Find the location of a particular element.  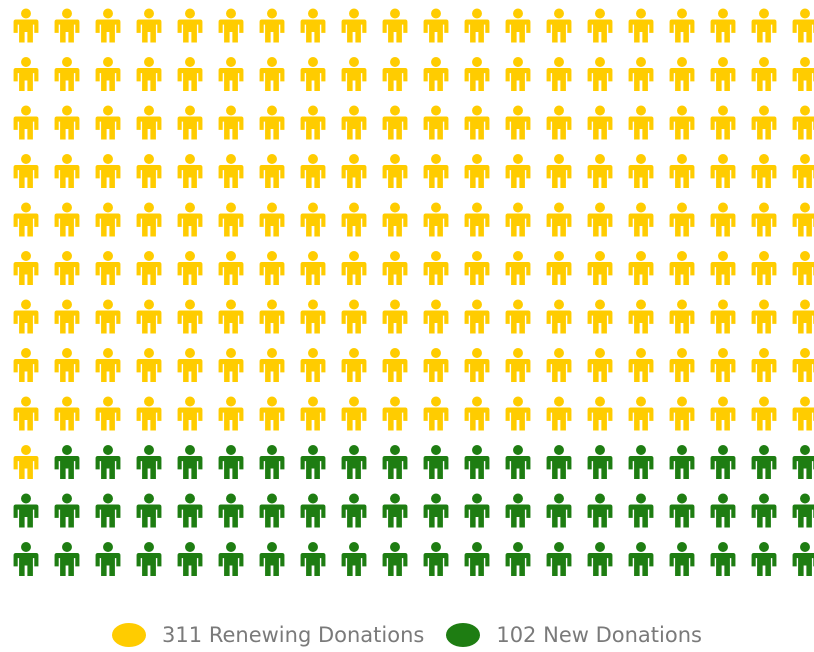

legend: 311 Renewing Donations 102 New Donations is located at coordinates (407, 635).